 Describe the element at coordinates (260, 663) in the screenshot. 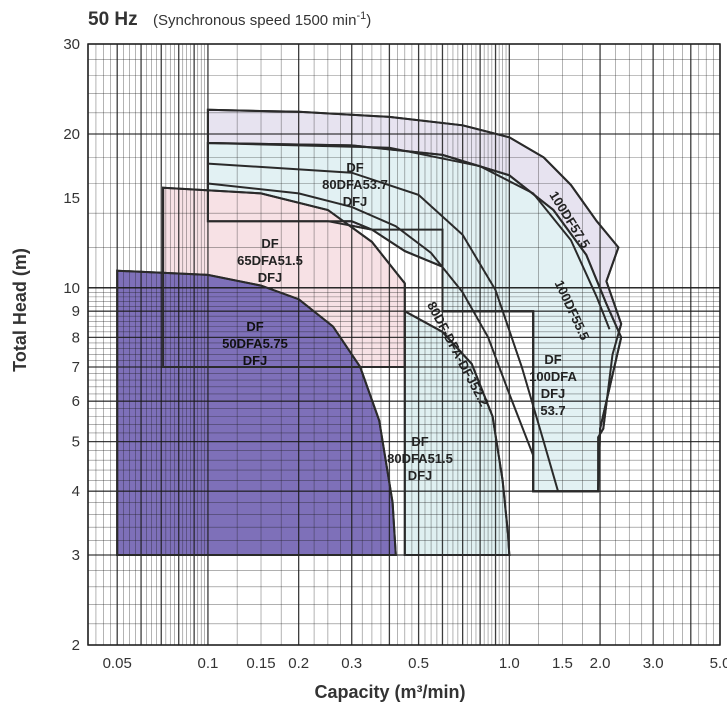

I see `x-tick-label: 0.15` at that location.